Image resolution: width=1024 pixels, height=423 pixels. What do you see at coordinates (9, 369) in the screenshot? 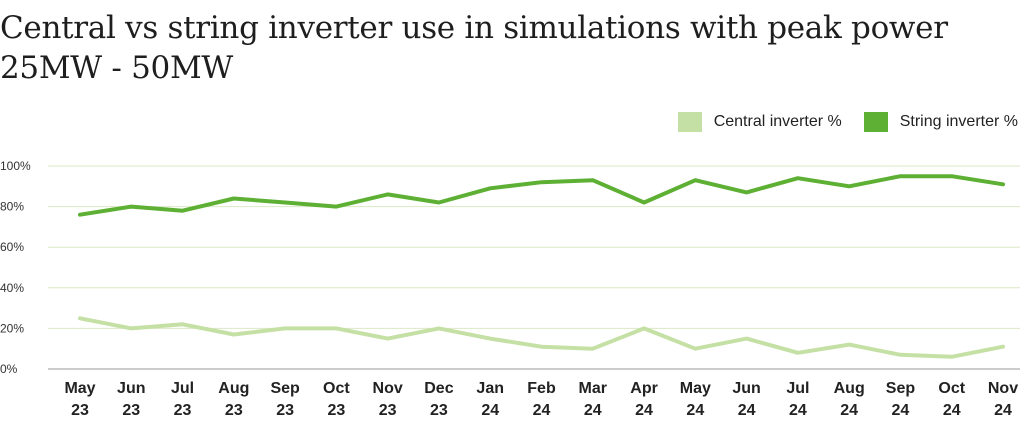
I see `y-tick-label: 0%` at bounding box center [9, 369].